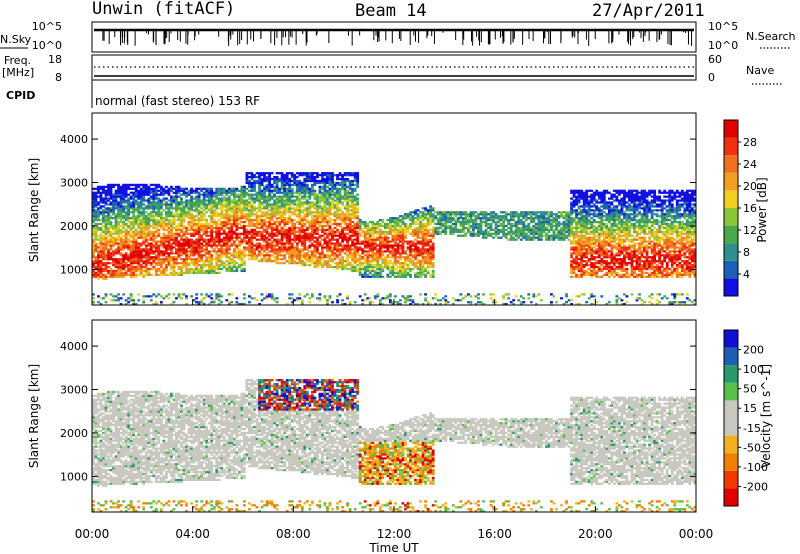  Describe the element at coordinates (711, 77) in the screenshot. I see `nave-tick-bottom: 0` at that location.